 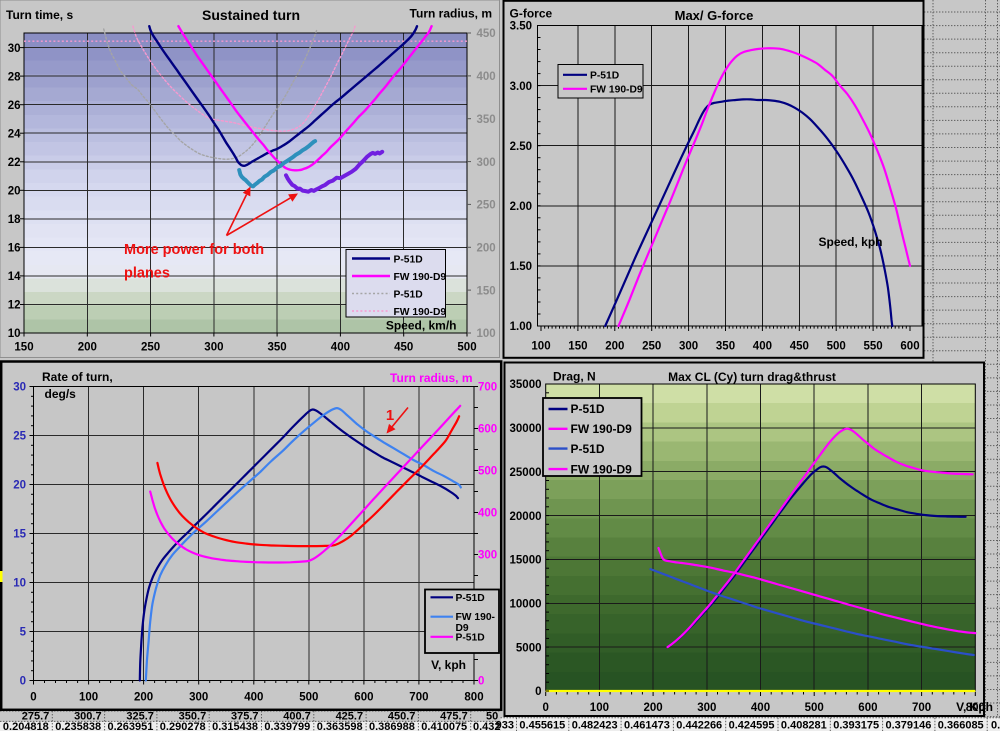 What do you see at coordinates (297, 717) in the screenshot?
I see `svg-text: 400.7` at bounding box center [297, 717].